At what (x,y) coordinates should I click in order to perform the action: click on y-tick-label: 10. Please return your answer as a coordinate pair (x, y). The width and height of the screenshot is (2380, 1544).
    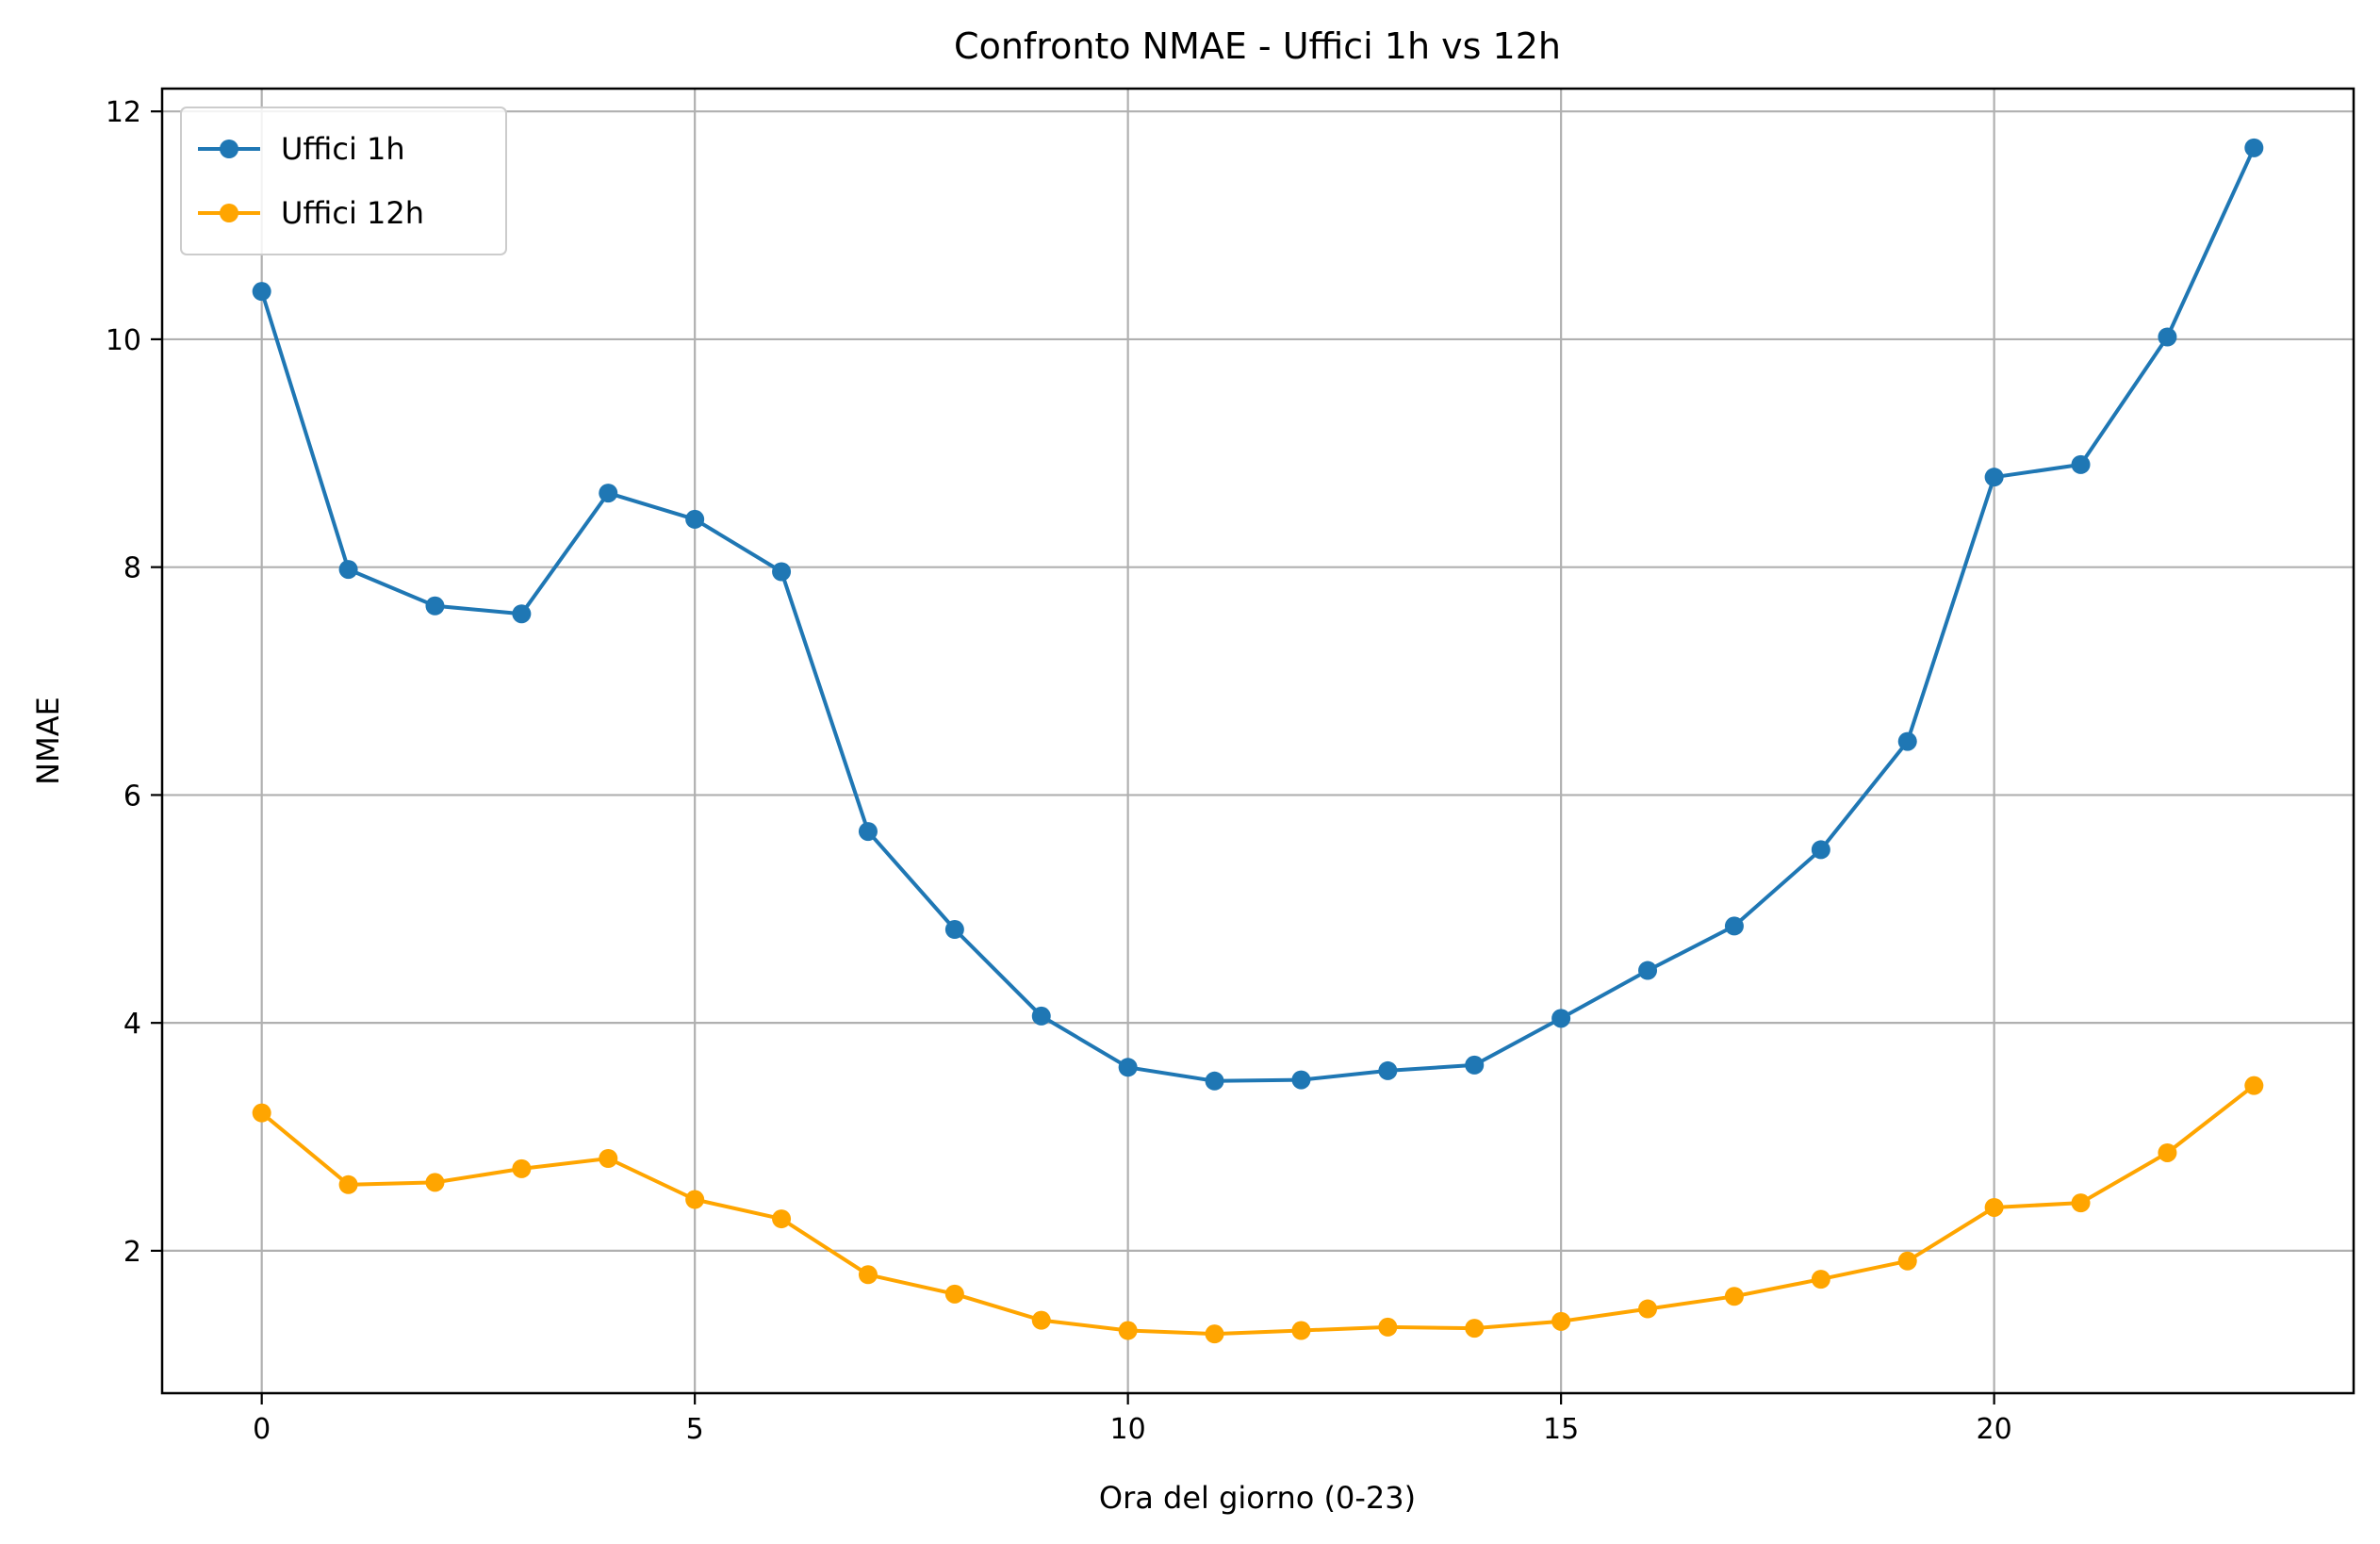
    Looking at the image, I should click on (123, 340).